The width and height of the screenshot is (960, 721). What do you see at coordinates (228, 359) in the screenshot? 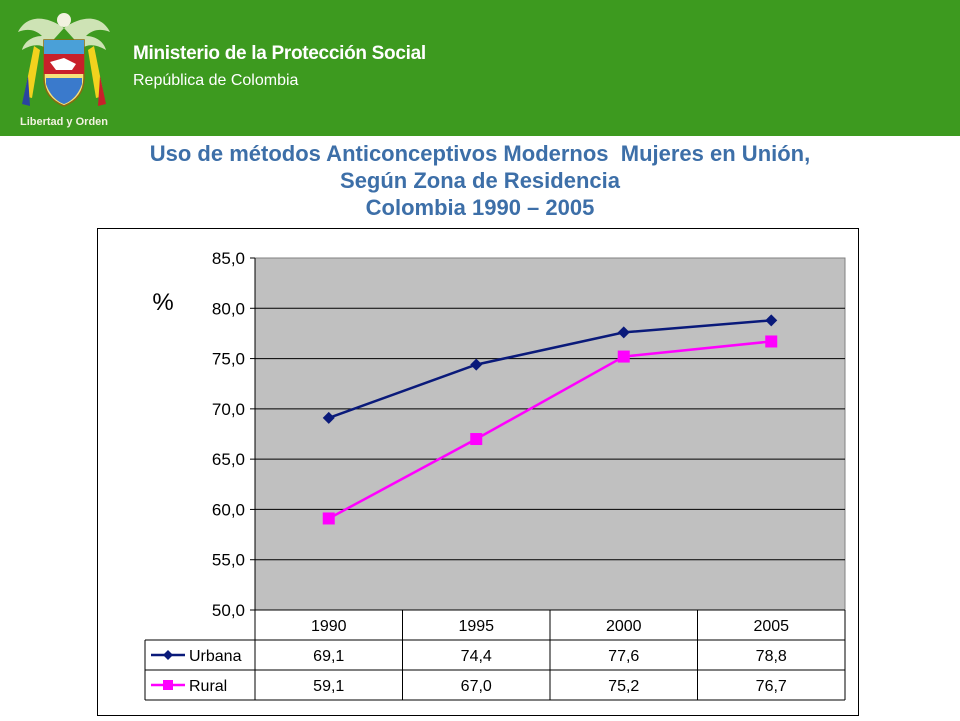
I see `y-tick-label: 75,0` at bounding box center [228, 359].